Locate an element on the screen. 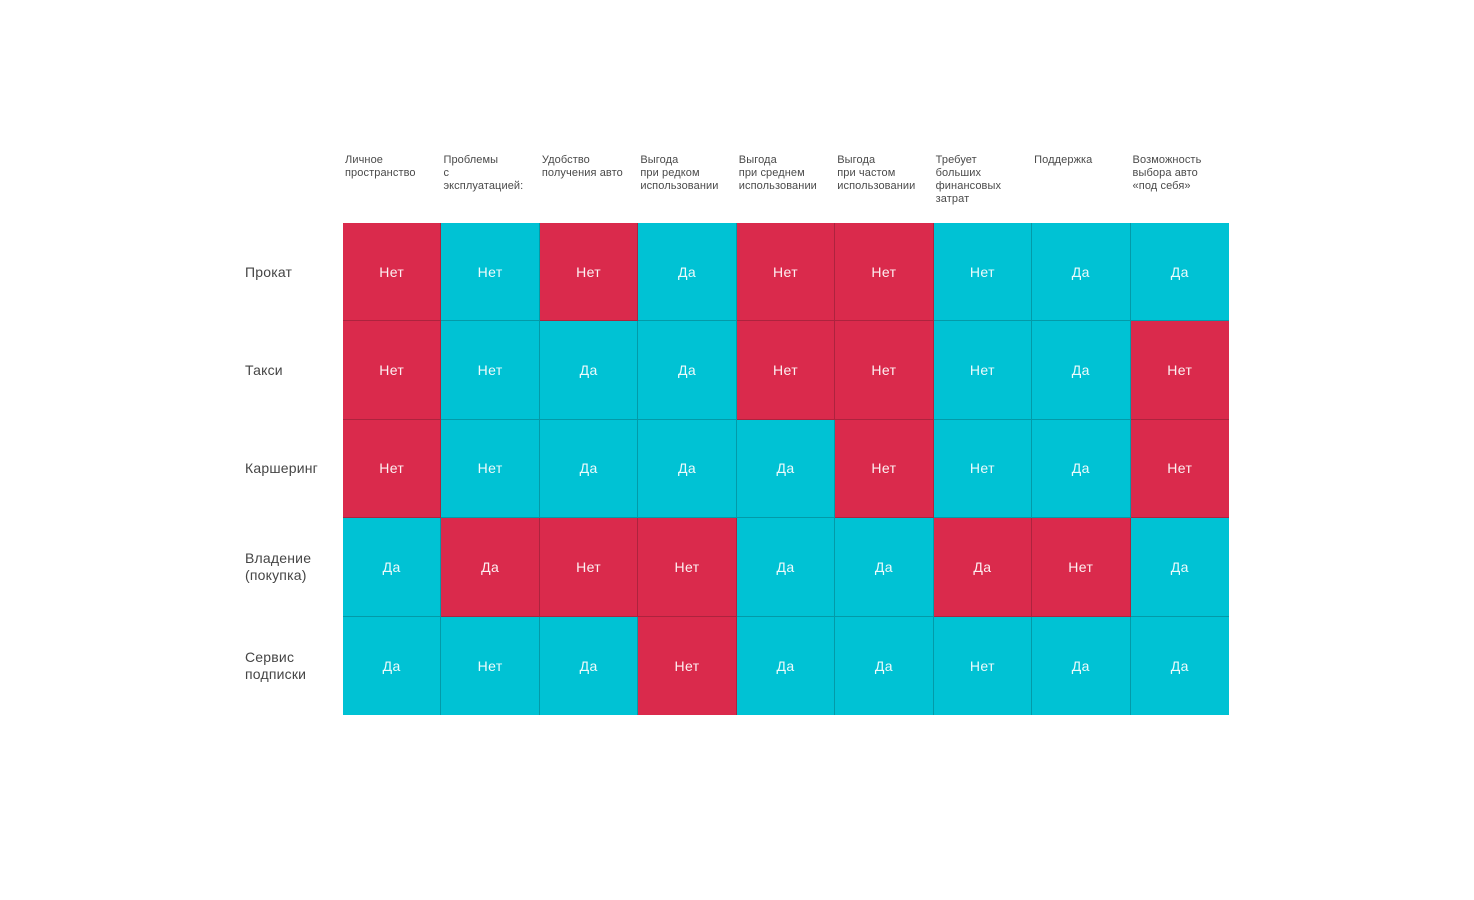 Image resolution: width=1474 pixels, height=900 pixels. column-header: Поддержка is located at coordinates (1063, 160).